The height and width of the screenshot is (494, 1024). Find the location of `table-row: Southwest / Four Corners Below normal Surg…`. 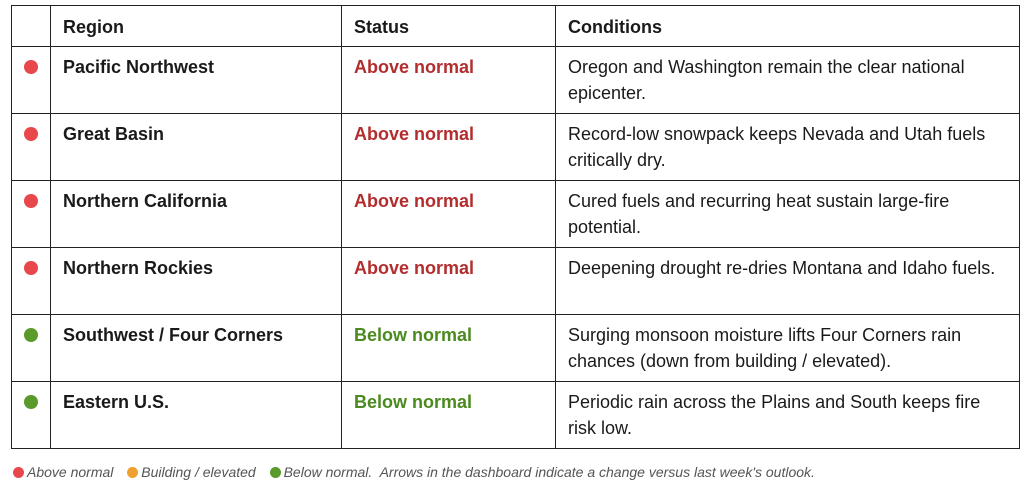

table-row: Southwest / Four Corners Below normal Surg… is located at coordinates (515, 348).